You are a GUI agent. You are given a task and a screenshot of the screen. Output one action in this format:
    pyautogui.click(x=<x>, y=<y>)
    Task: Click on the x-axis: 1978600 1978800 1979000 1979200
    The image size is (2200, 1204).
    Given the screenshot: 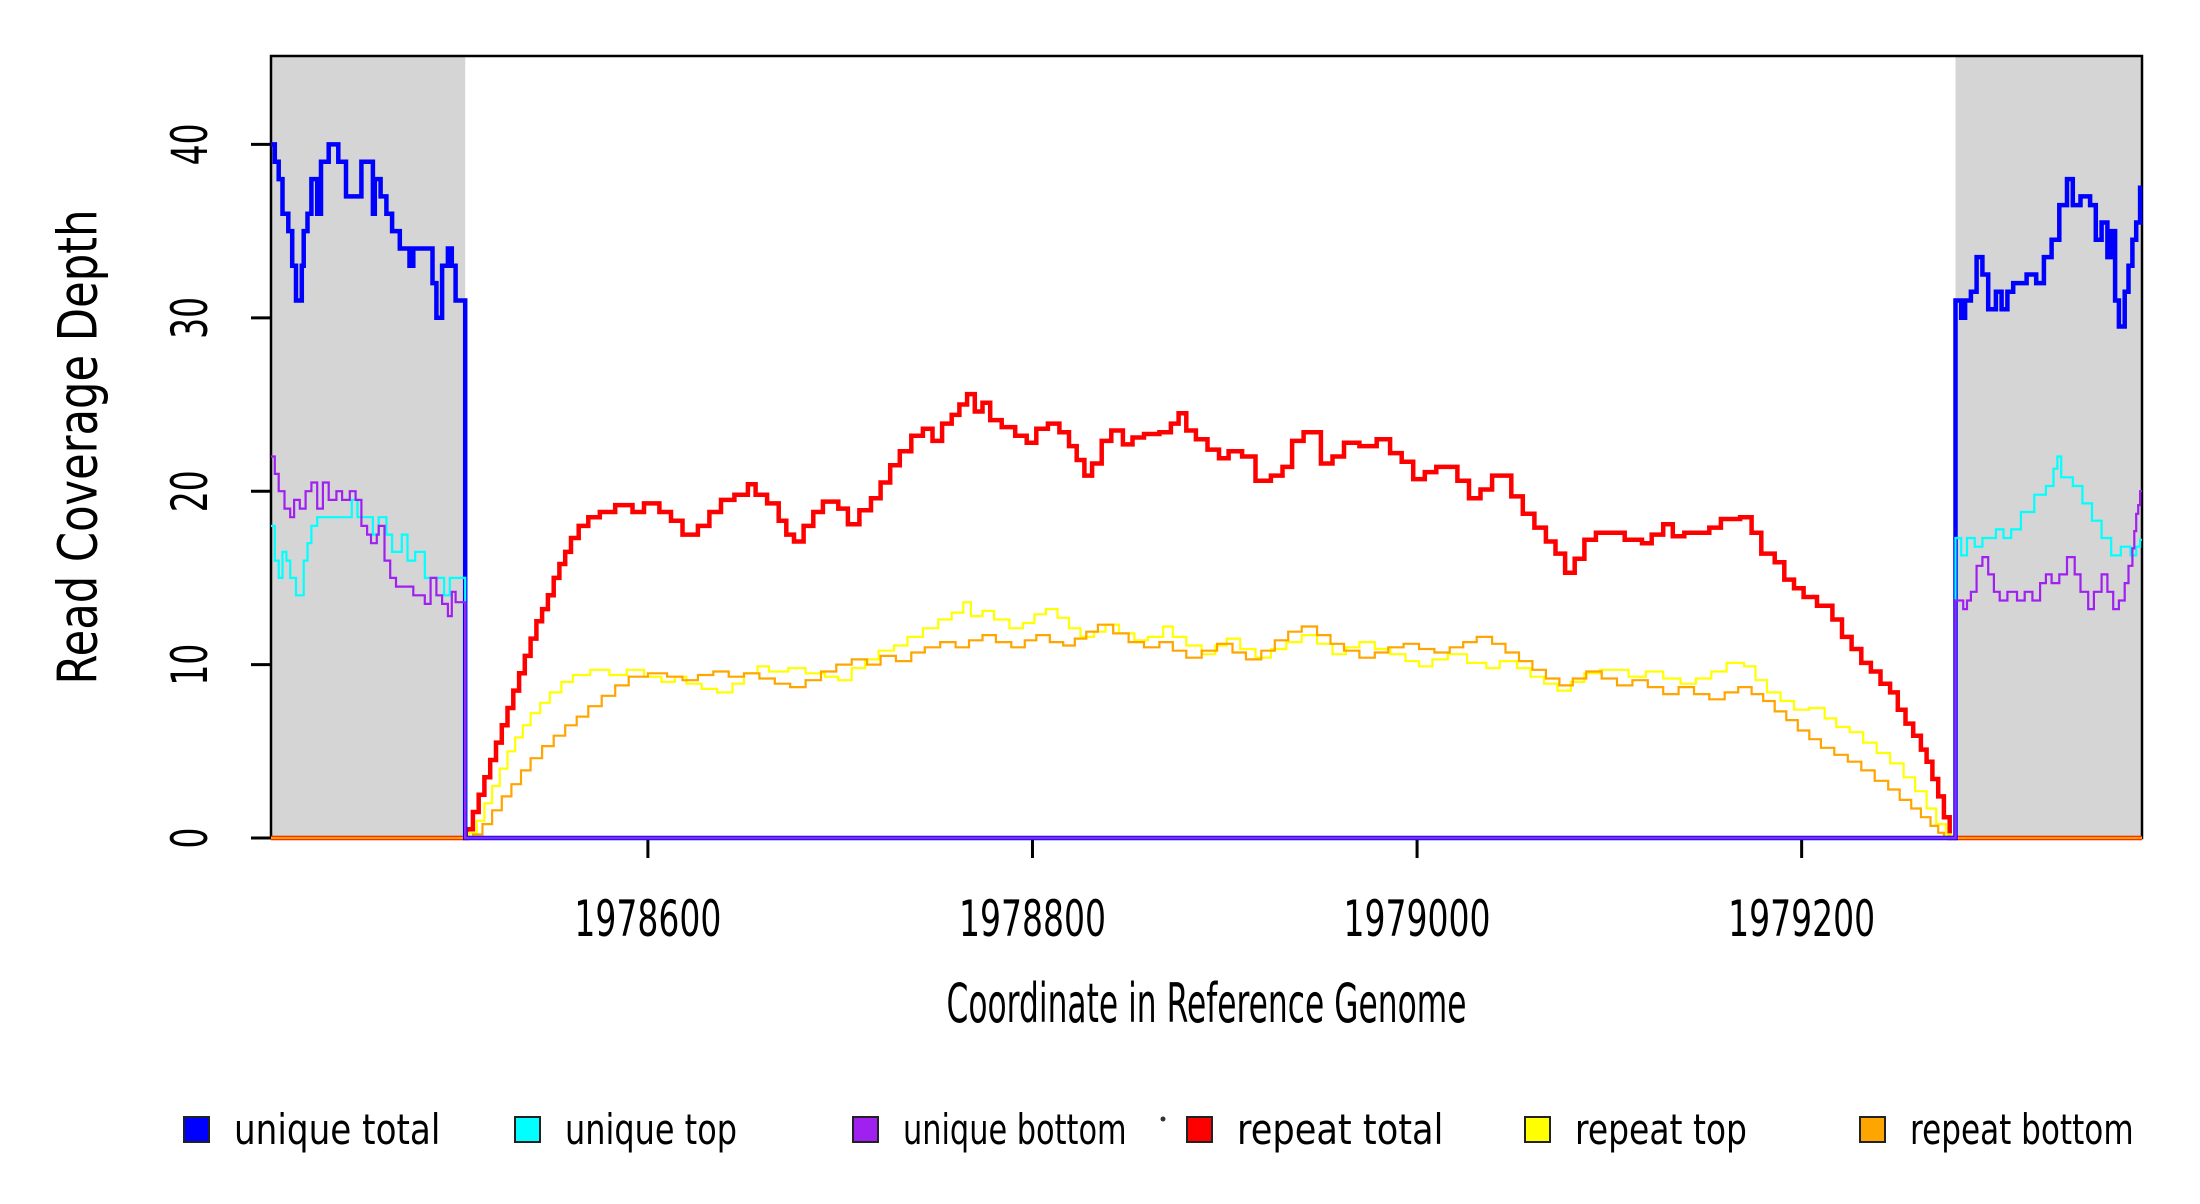 What is the action you would take?
    pyautogui.click(x=1224, y=893)
    